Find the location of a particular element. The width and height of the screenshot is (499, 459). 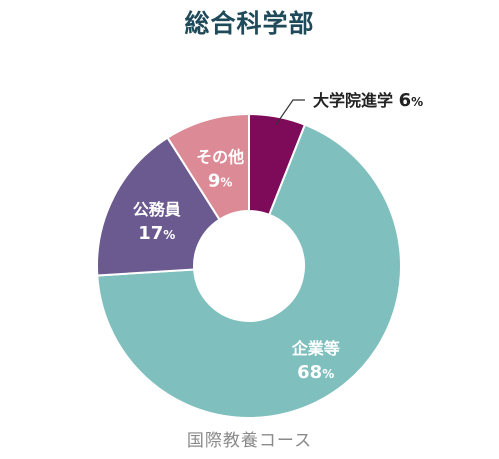

callout-line is located at coordinates (290, 112).